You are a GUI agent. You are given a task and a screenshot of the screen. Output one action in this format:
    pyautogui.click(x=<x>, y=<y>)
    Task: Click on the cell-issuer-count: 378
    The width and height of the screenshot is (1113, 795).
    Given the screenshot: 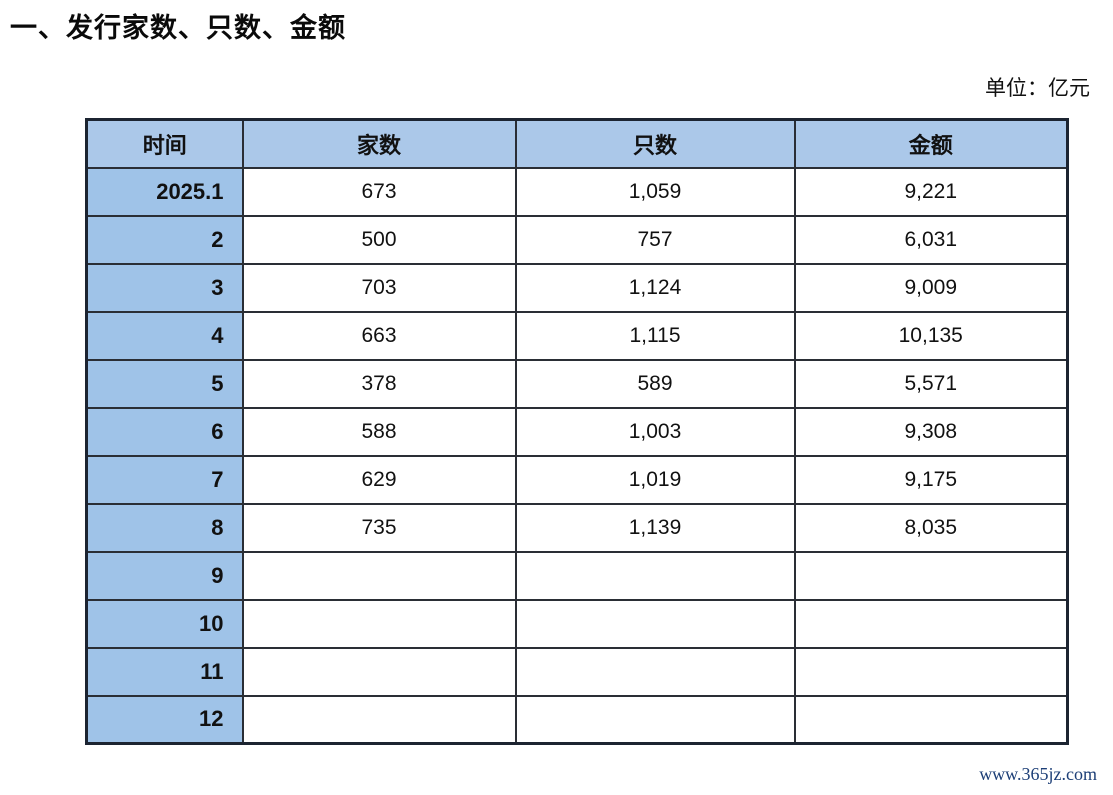 What is the action you would take?
    pyautogui.click(x=379, y=383)
    